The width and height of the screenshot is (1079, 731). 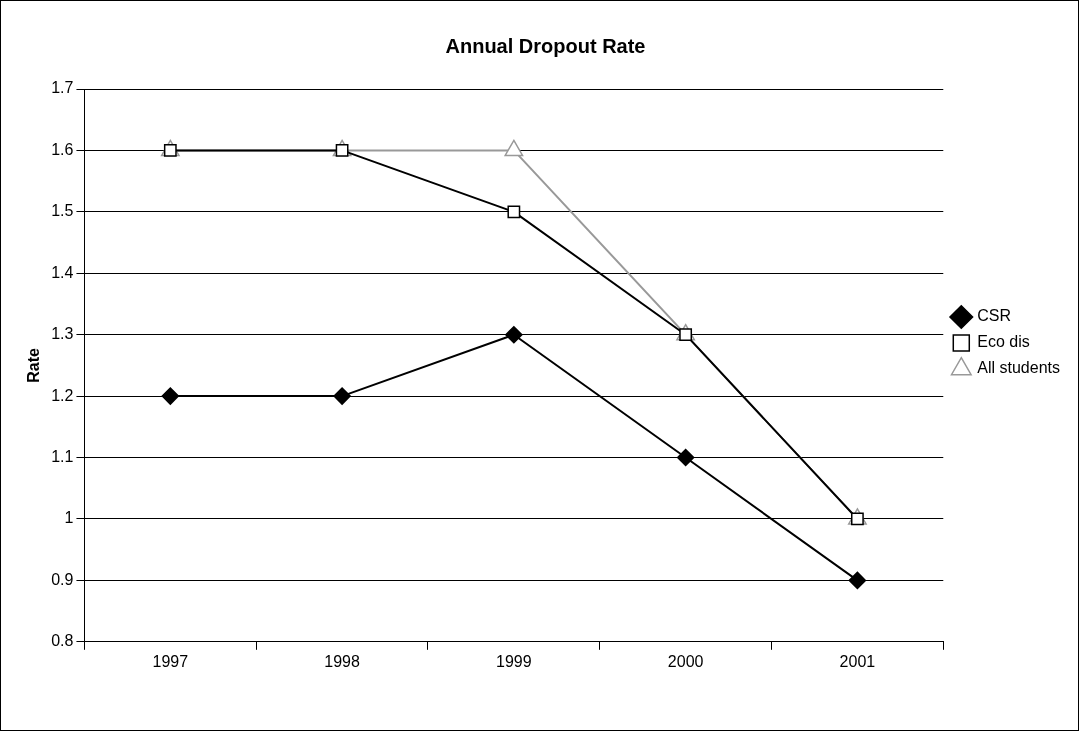 What do you see at coordinates (62, 579) in the screenshot?
I see `y-tick-label: 0.9` at bounding box center [62, 579].